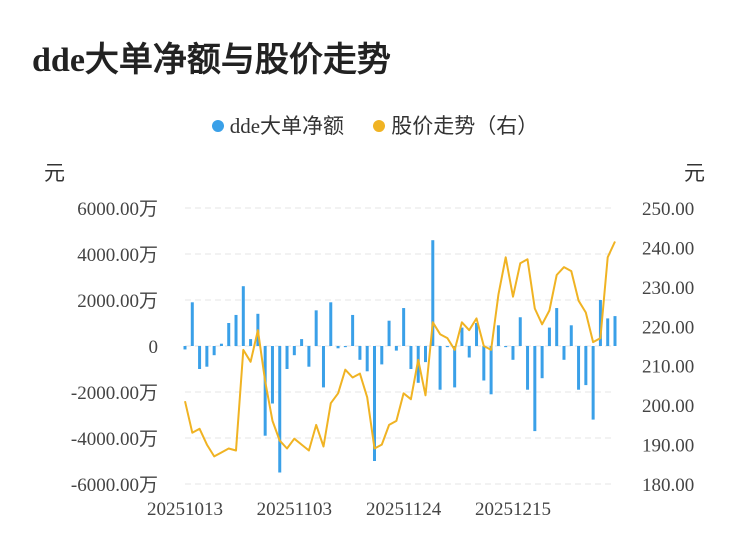 The image size is (750, 558). I want to click on y-left-tick-label: 0, so click(154, 347).